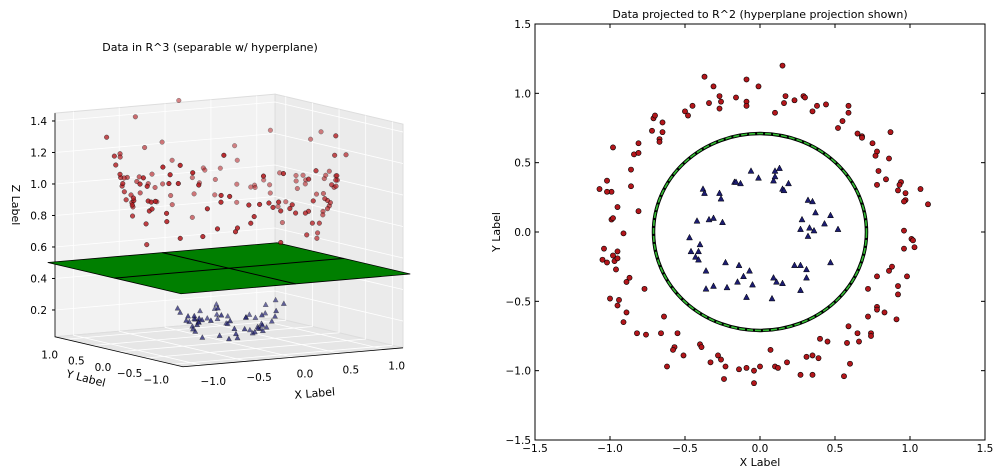 This screenshot has width=1000, height=476. I want to click on grid-line, so click(229, 211).